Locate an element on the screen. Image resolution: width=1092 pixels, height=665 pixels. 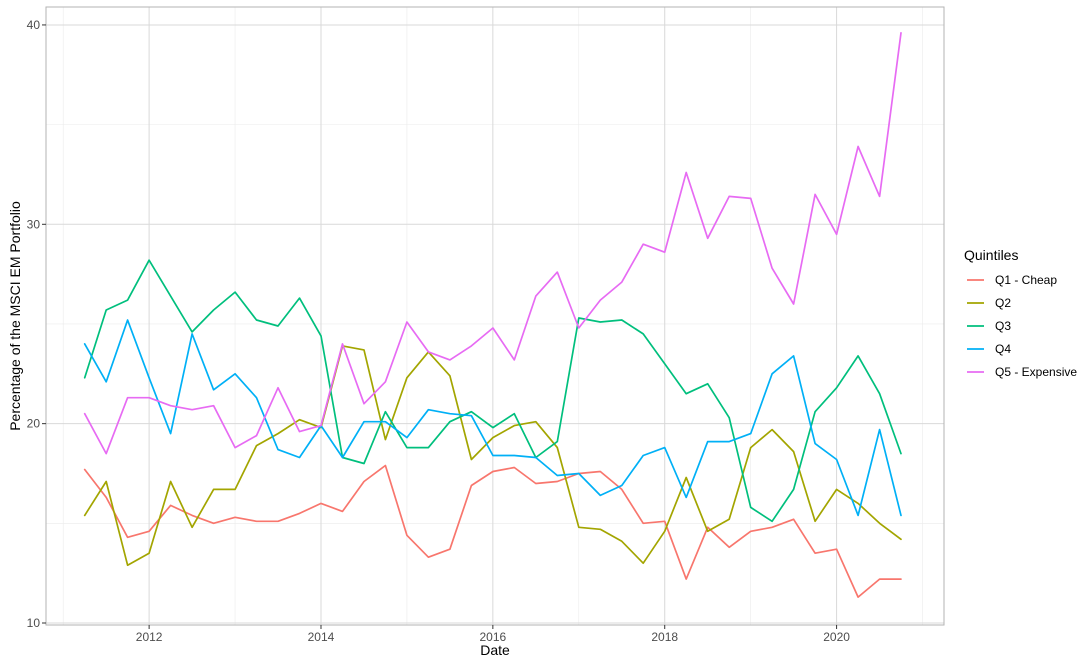
y-tick-label: 30 is located at coordinates (34, 224).